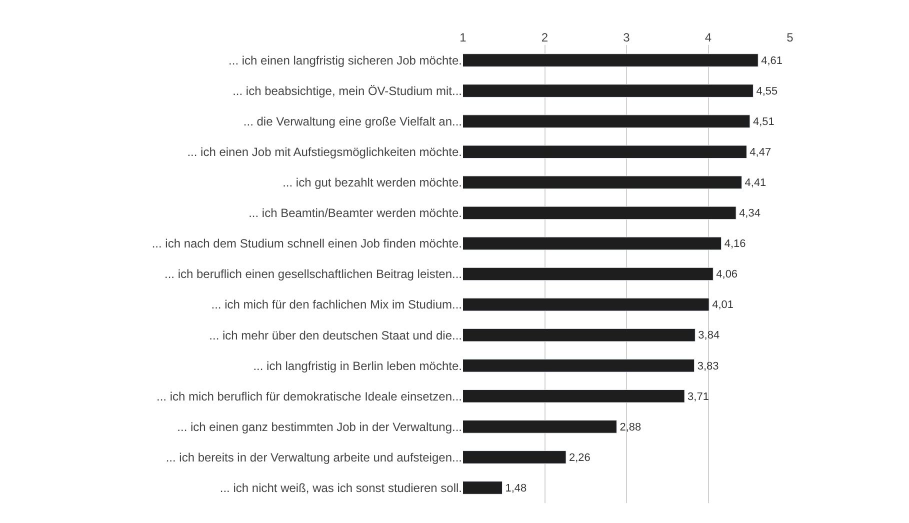  I want to click on data-label: 4,01, so click(723, 305).